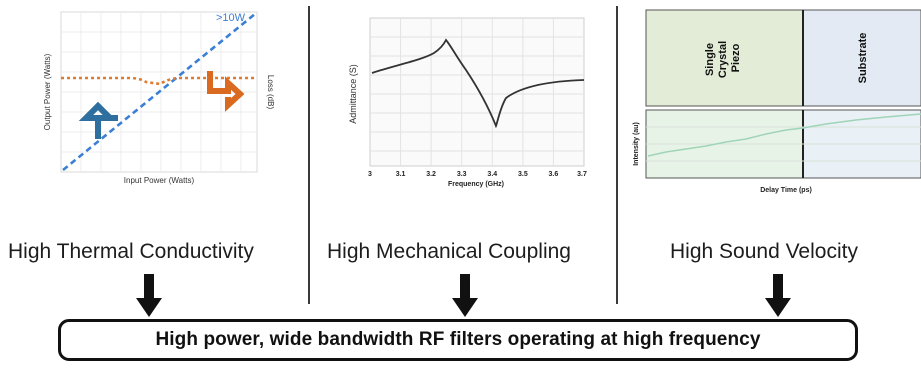 The image size is (921, 372). Describe the element at coordinates (231, 18) in the screenshot. I see `power-annotation: >10W` at that location.